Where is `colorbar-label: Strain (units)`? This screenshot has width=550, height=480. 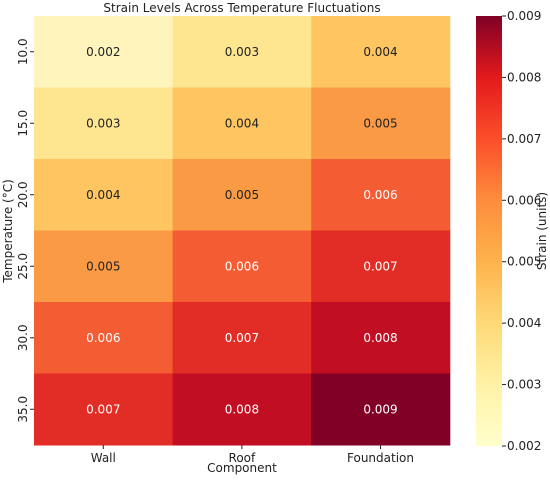 colorbar-label: Strain (units) is located at coordinates (542, 231).